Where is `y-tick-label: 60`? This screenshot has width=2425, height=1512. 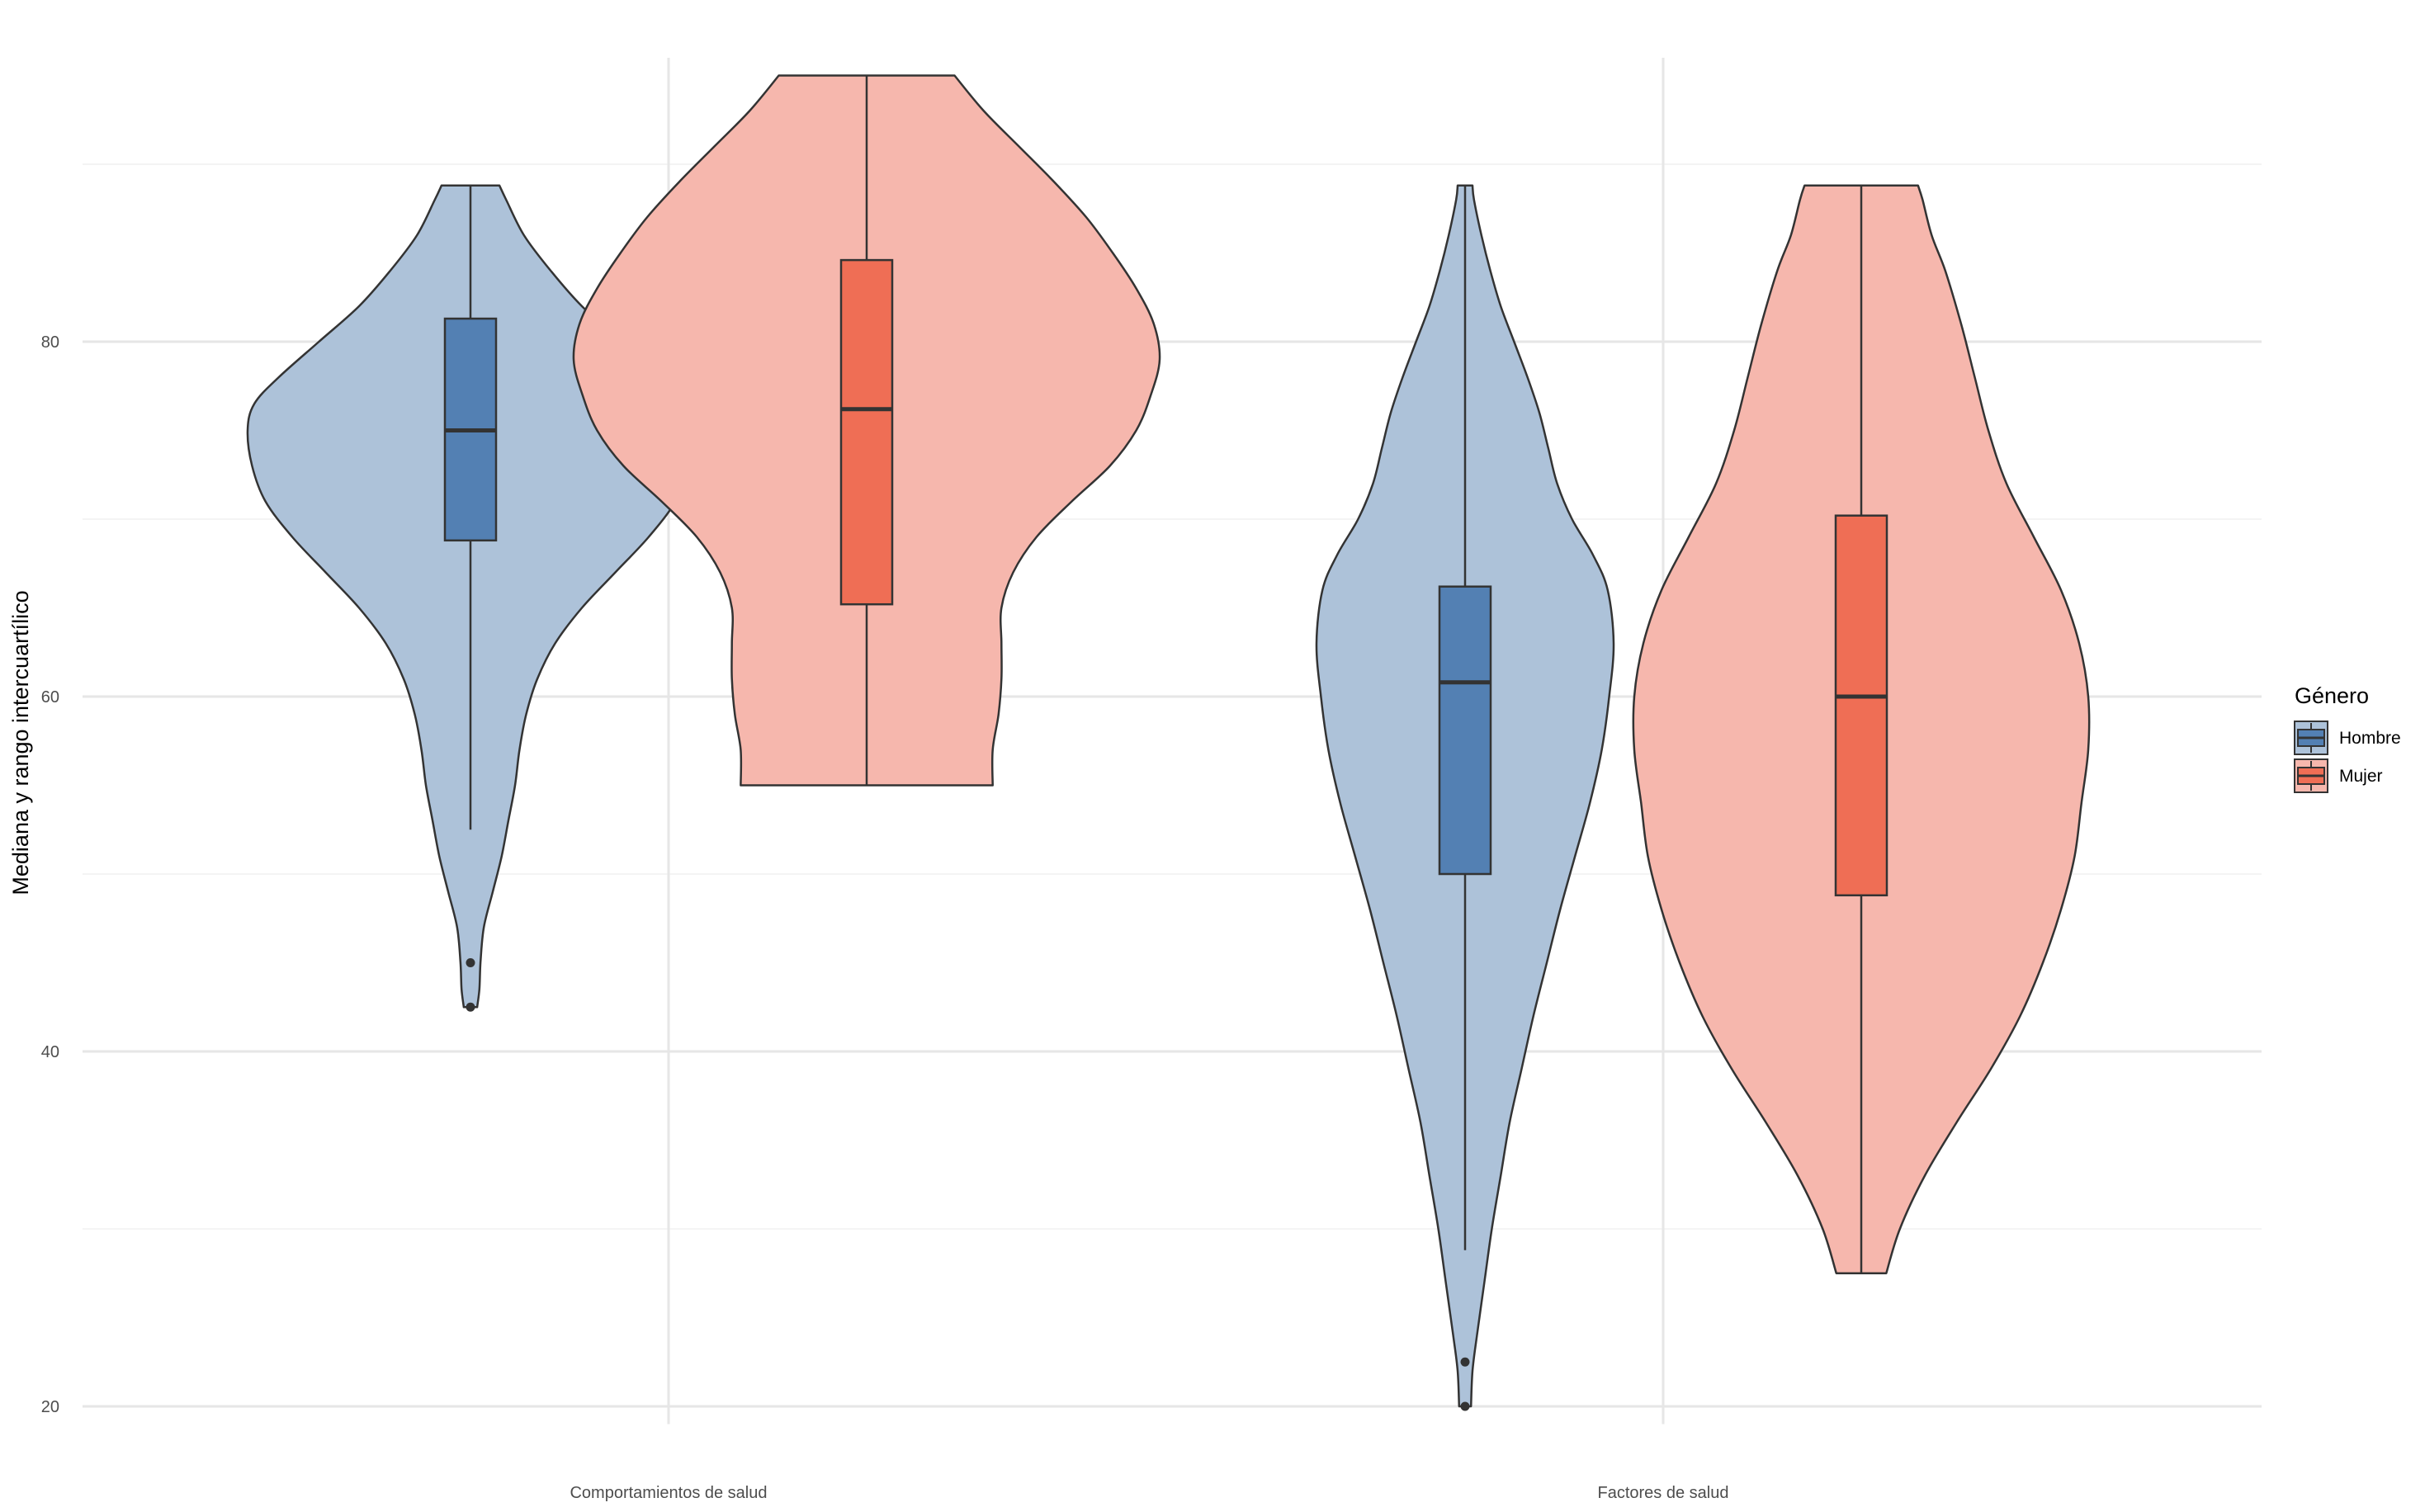
y-tick-label: 60 is located at coordinates (50, 697).